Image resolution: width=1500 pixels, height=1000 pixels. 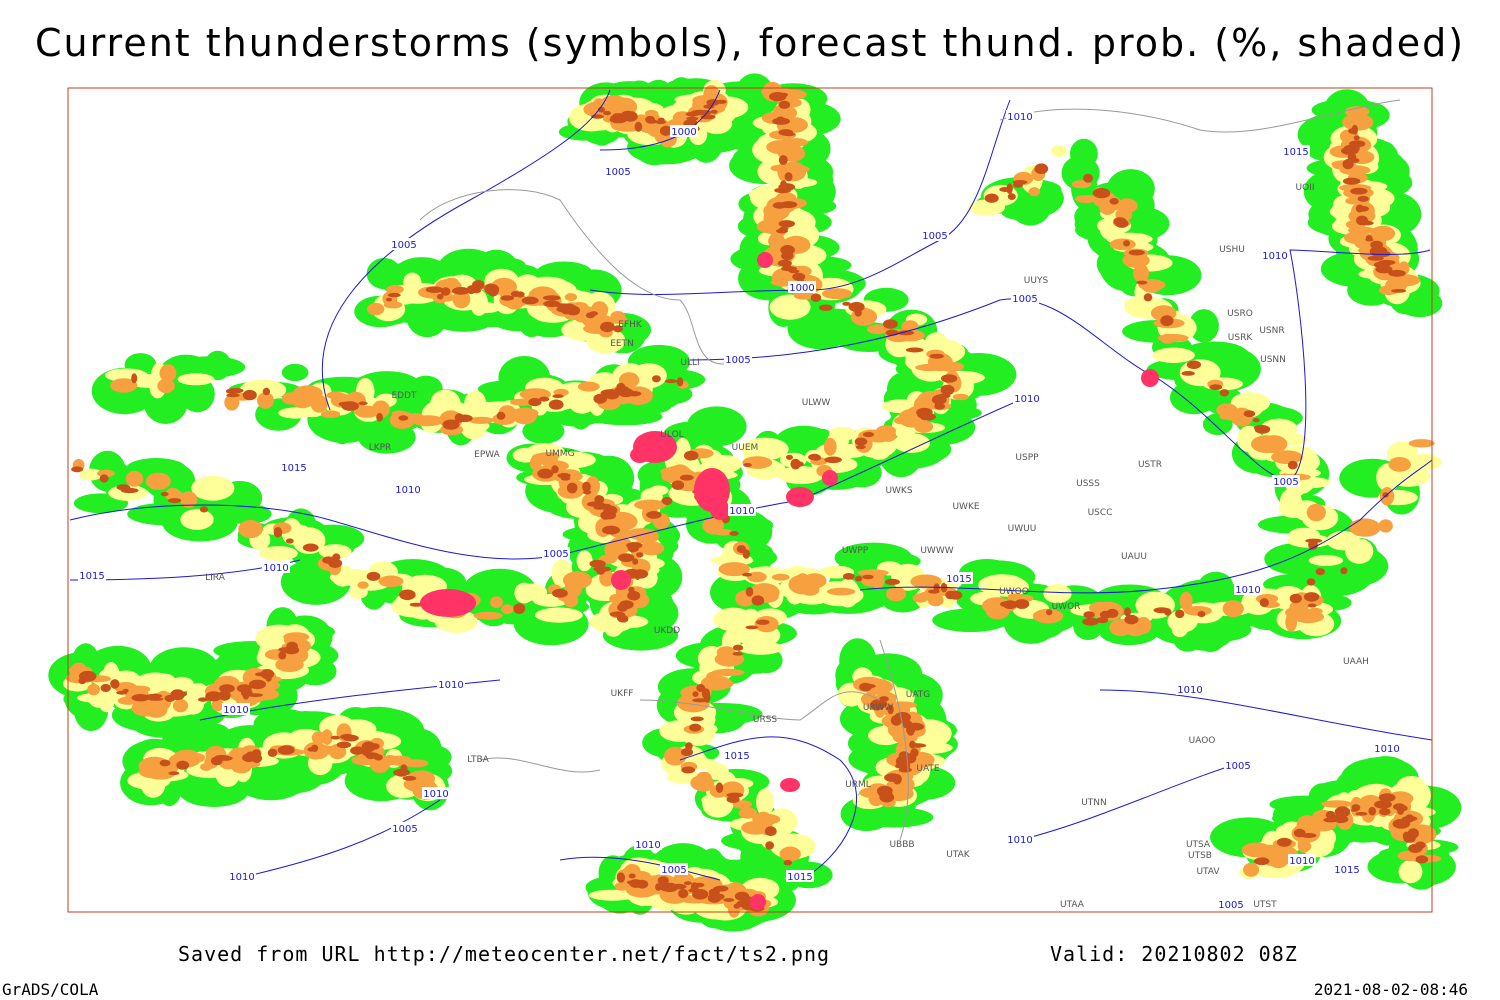 What do you see at coordinates (448, 603) in the screenshot?
I see `storm-symbol` at bounding box center [448, 603].